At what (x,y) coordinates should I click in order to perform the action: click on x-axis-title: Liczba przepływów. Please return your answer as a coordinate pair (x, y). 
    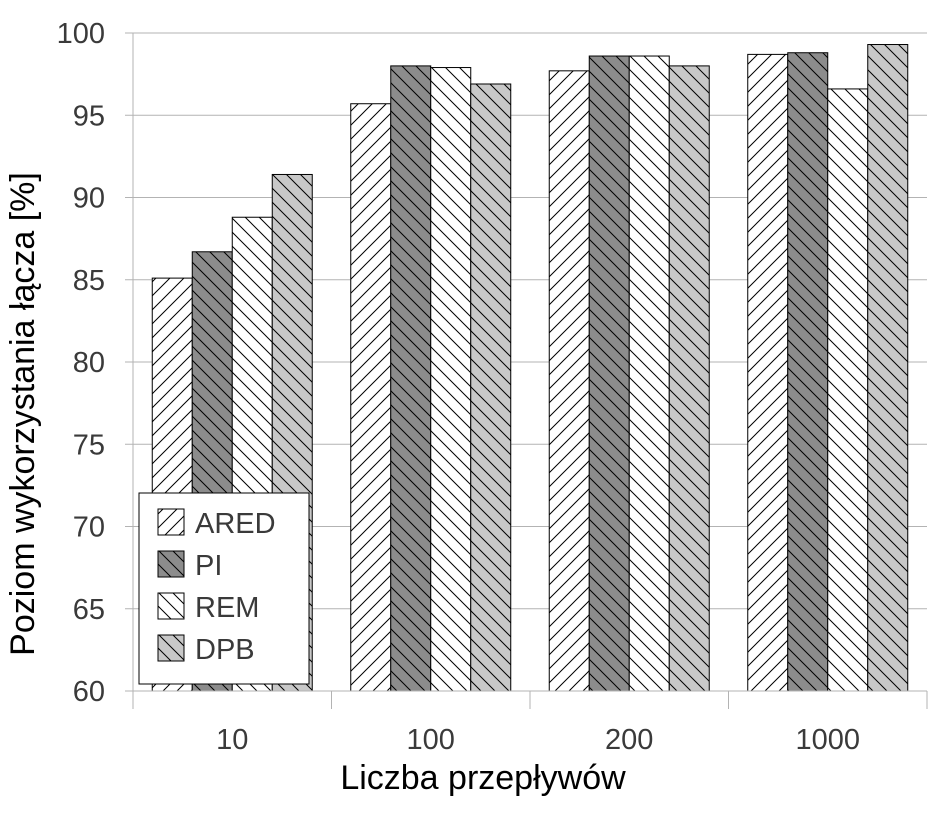
    Looking at the image, I should click on (483, 778).